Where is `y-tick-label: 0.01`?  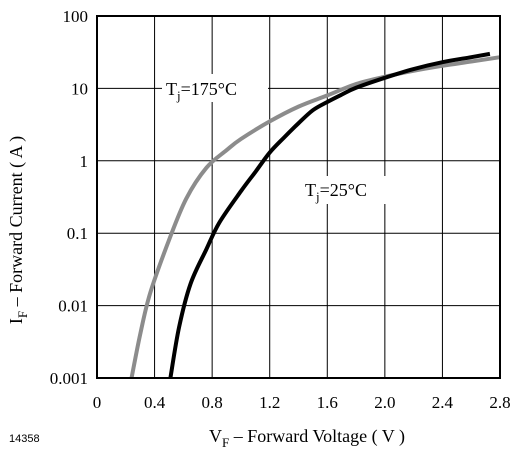
y-tick-label: 0.01 is located at coordinates (73, 306).